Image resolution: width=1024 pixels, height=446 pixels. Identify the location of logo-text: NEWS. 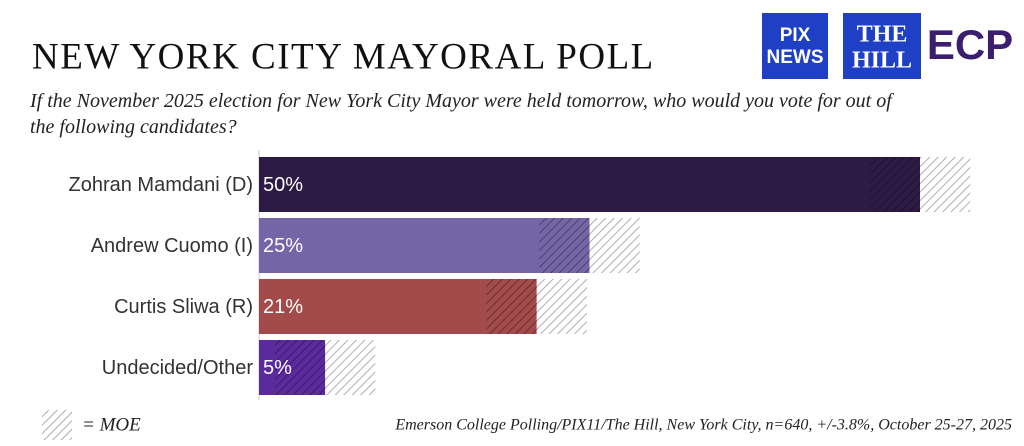
(795, 57).